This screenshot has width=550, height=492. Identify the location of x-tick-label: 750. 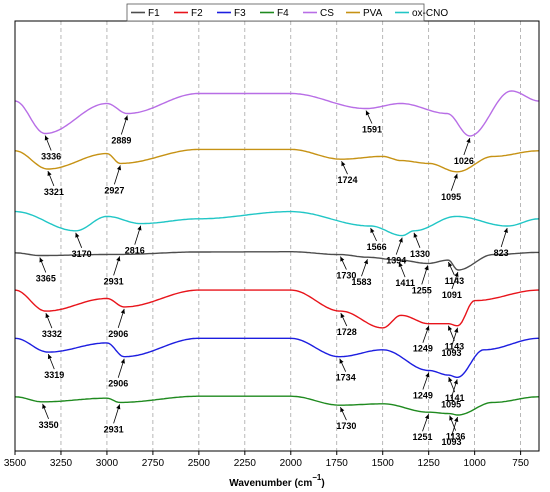
(520, 463).